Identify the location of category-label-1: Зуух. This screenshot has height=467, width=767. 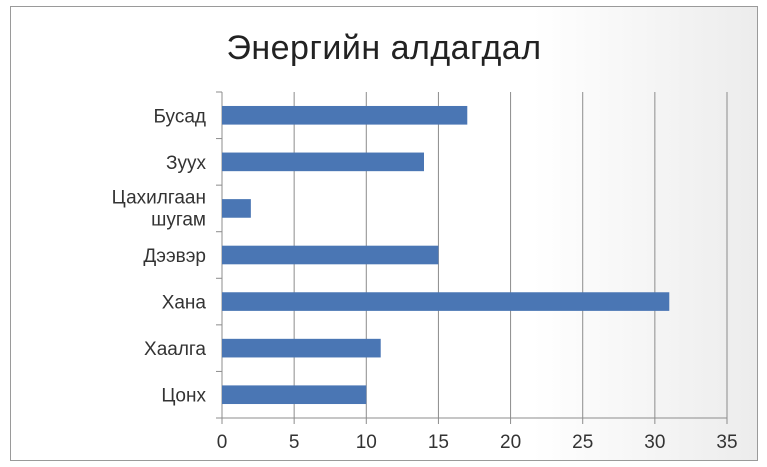
(186, 163).